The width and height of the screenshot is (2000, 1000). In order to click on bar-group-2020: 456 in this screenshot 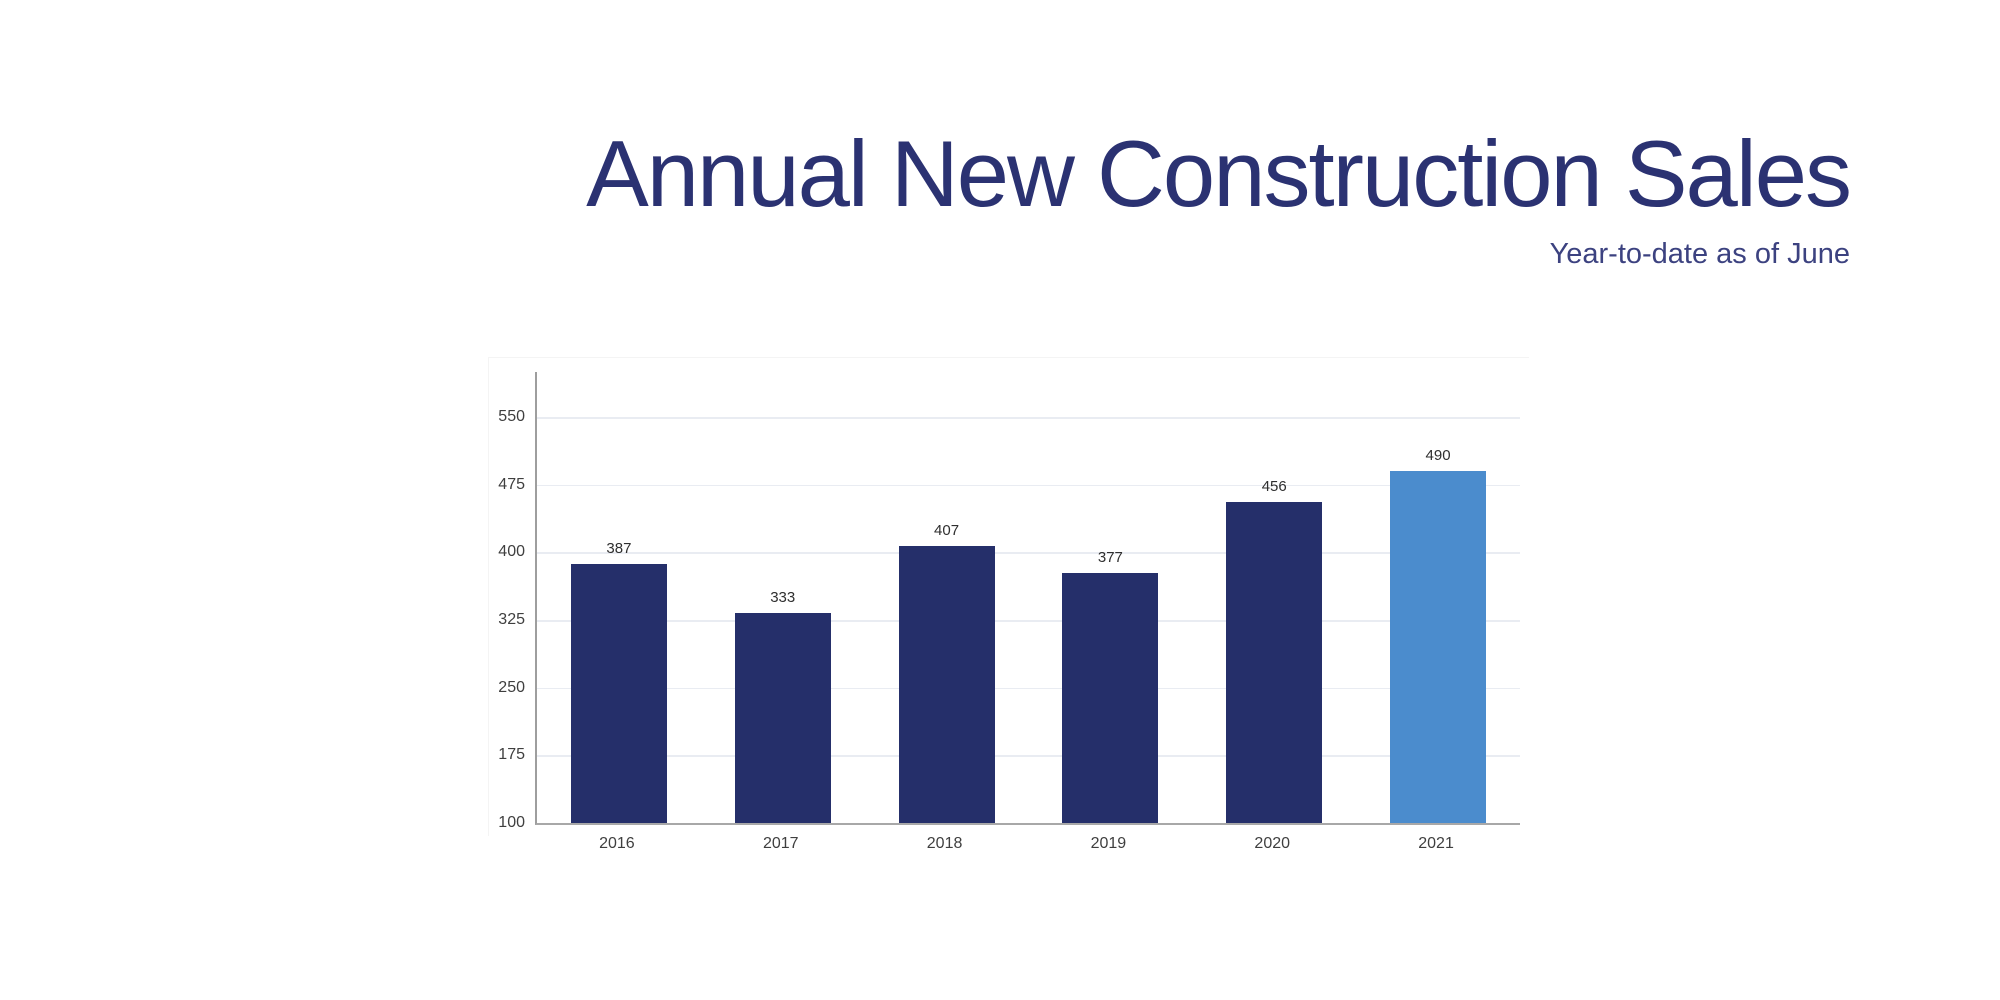, I will do `click(1274, 597)`.